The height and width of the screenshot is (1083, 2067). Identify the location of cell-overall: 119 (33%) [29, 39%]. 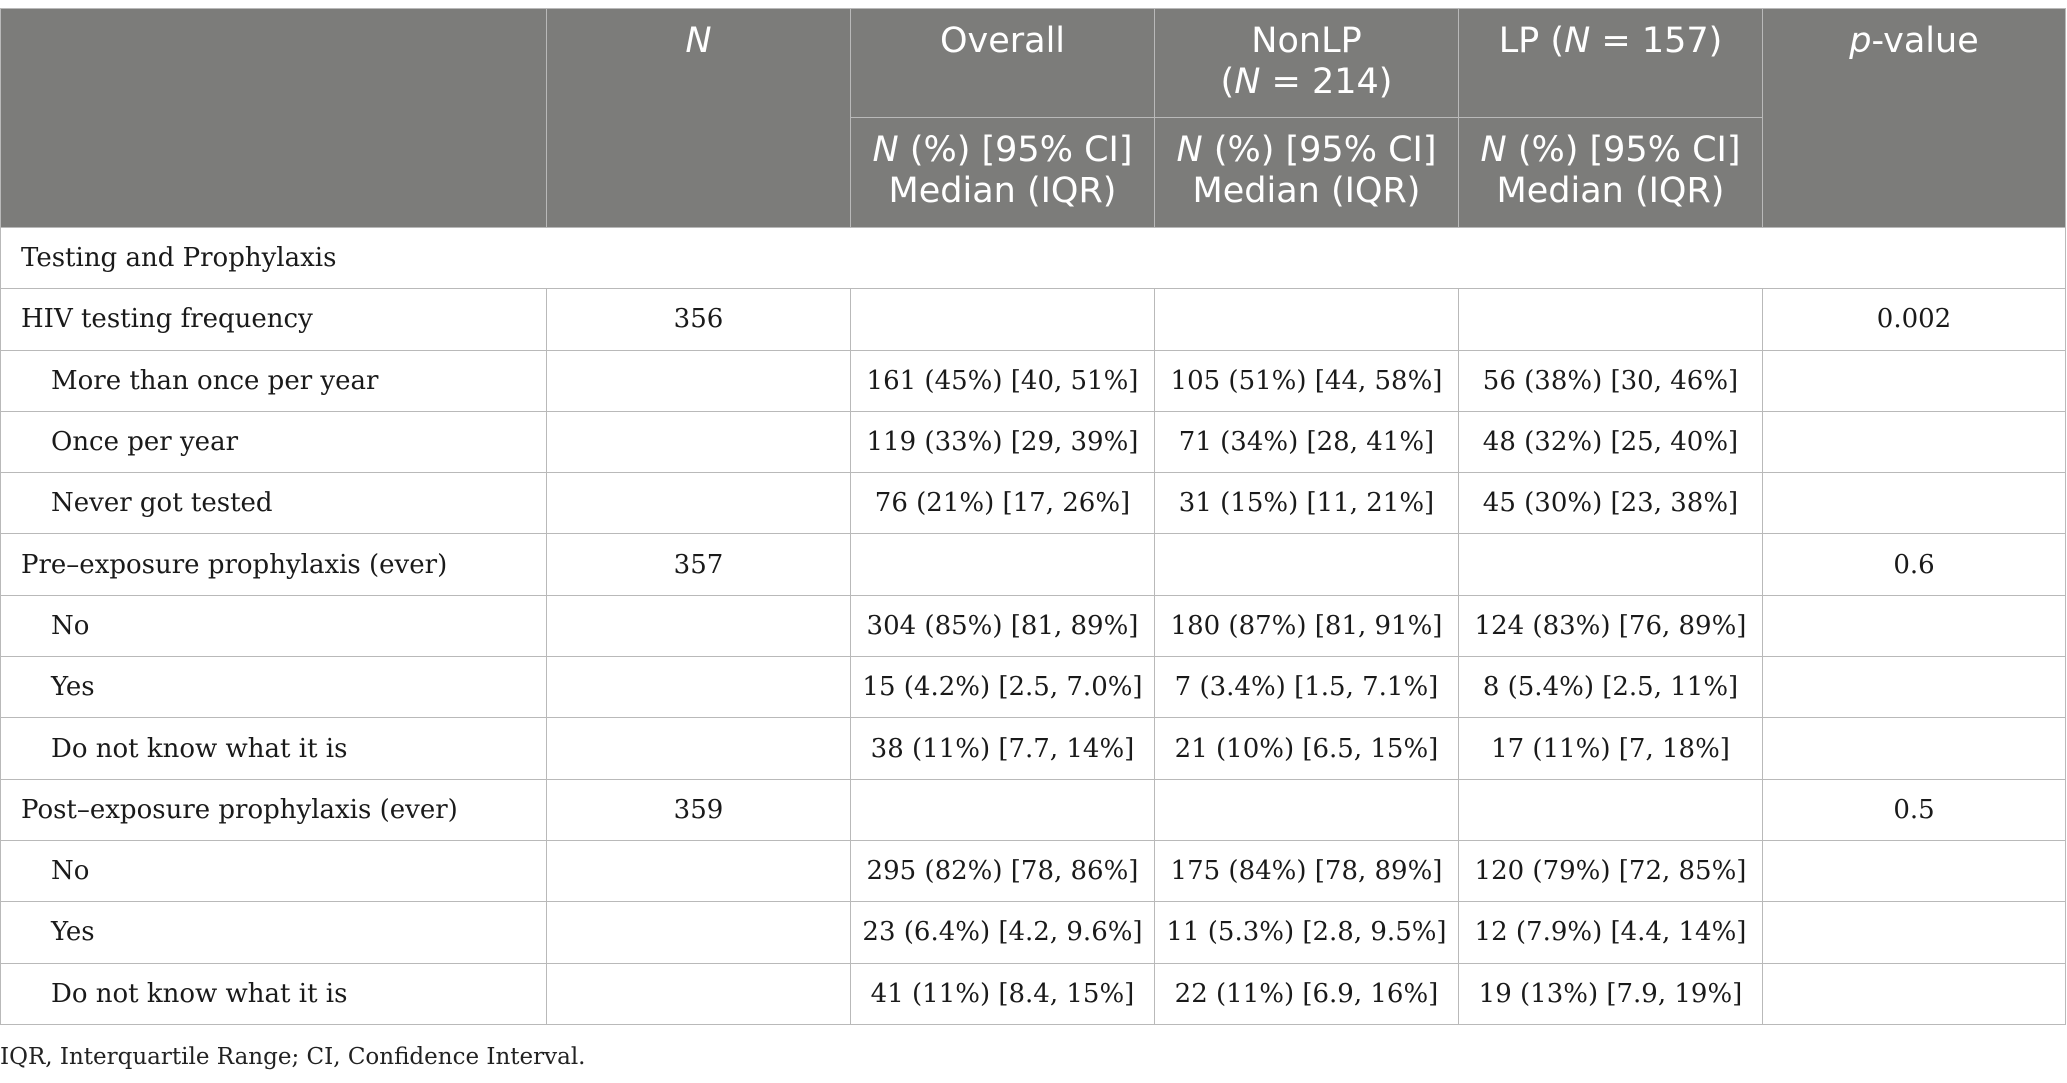
(1002, 442).